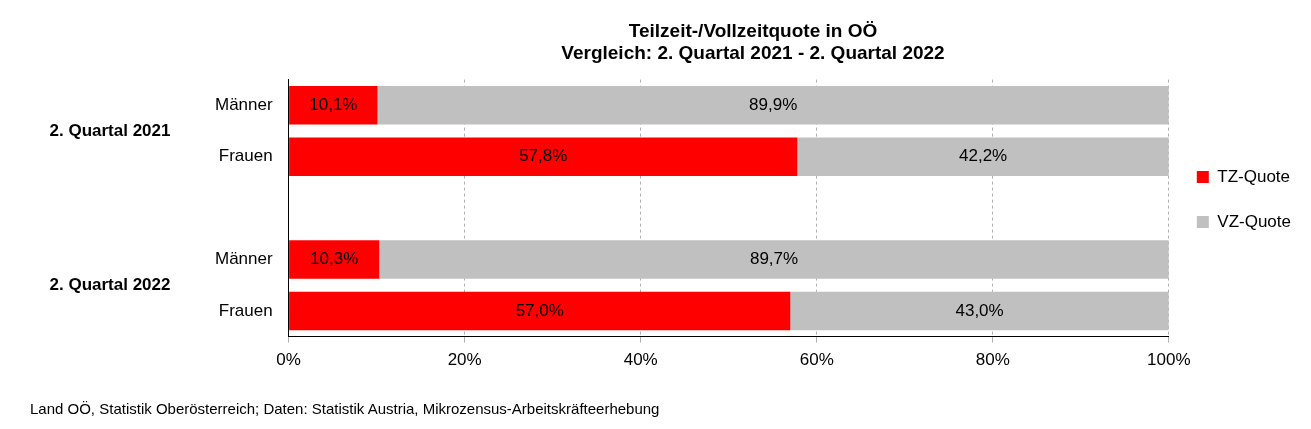 The height and width of the screenshot is (429, 1311). I want to click on data-label: 42,2%, so click(983, 156).